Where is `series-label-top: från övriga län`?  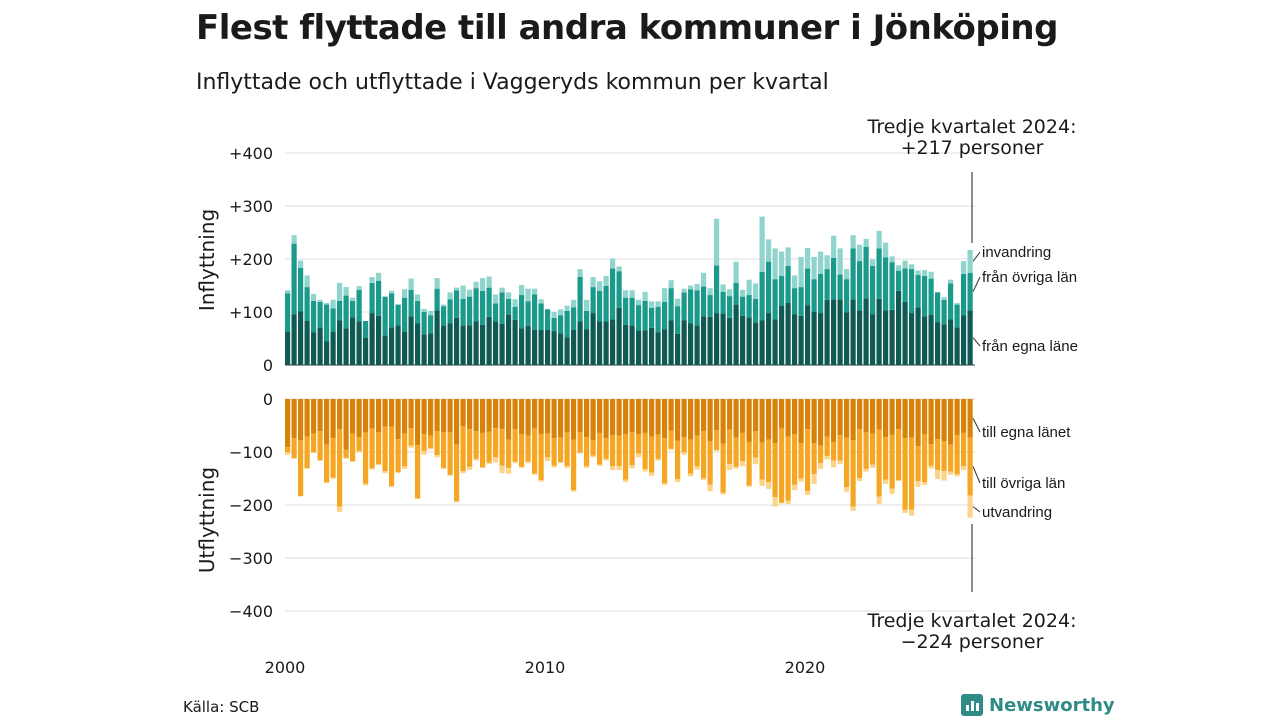 series-label-top: från övriga län is located at coordinates (1029, 277).